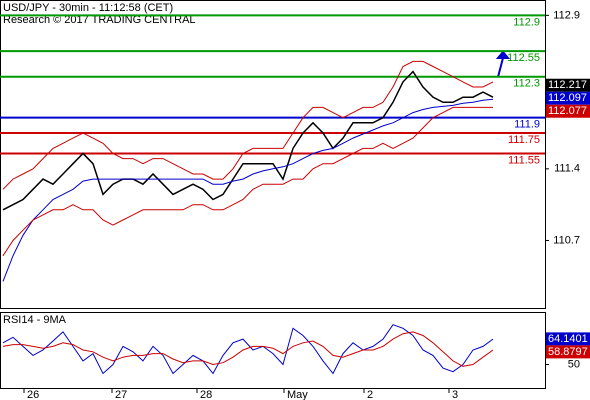 Image resolution: width=590 pixels, height=400 pixels. What do you see at coordinates (526, 22) in the screenshot?
I see `level-label: 112.9` at bounding box center [526, 22].